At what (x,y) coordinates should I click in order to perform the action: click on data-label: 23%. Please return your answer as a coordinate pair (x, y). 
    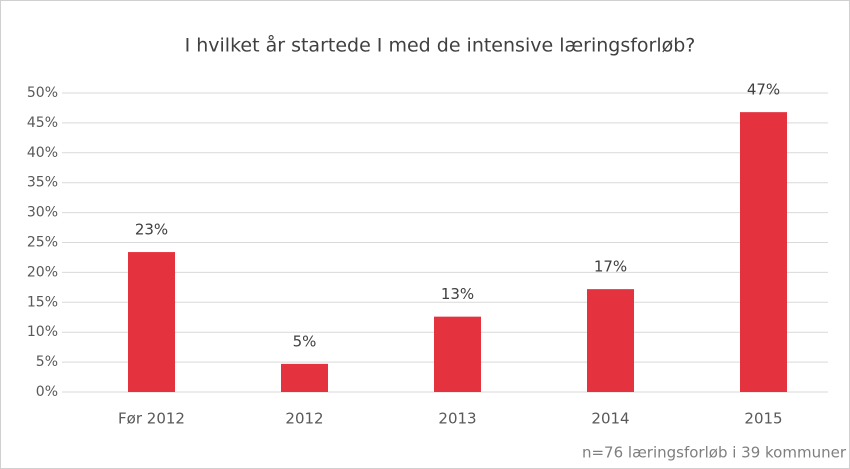
    Looking at the image, I should click on (151, 230).